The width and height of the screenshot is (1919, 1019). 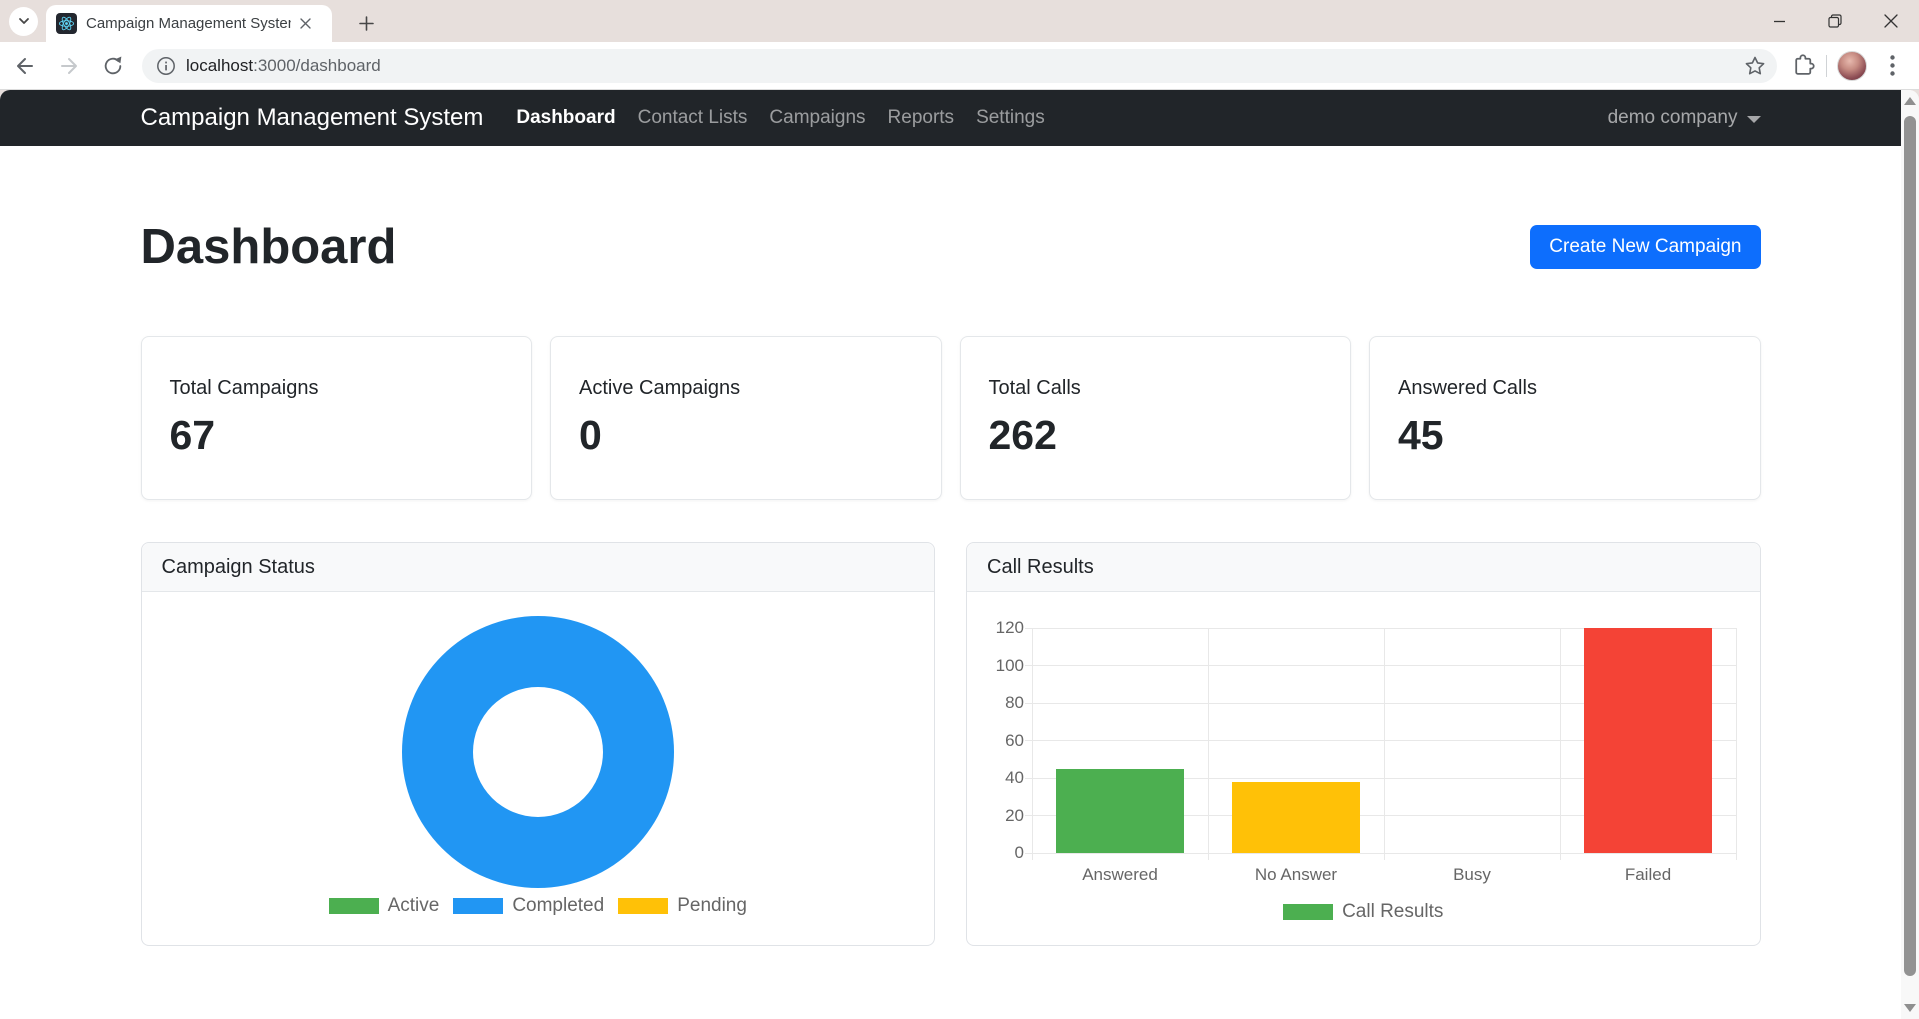 I want to click on browser-tab: Campaign Management System, so click(x=189, y=23).